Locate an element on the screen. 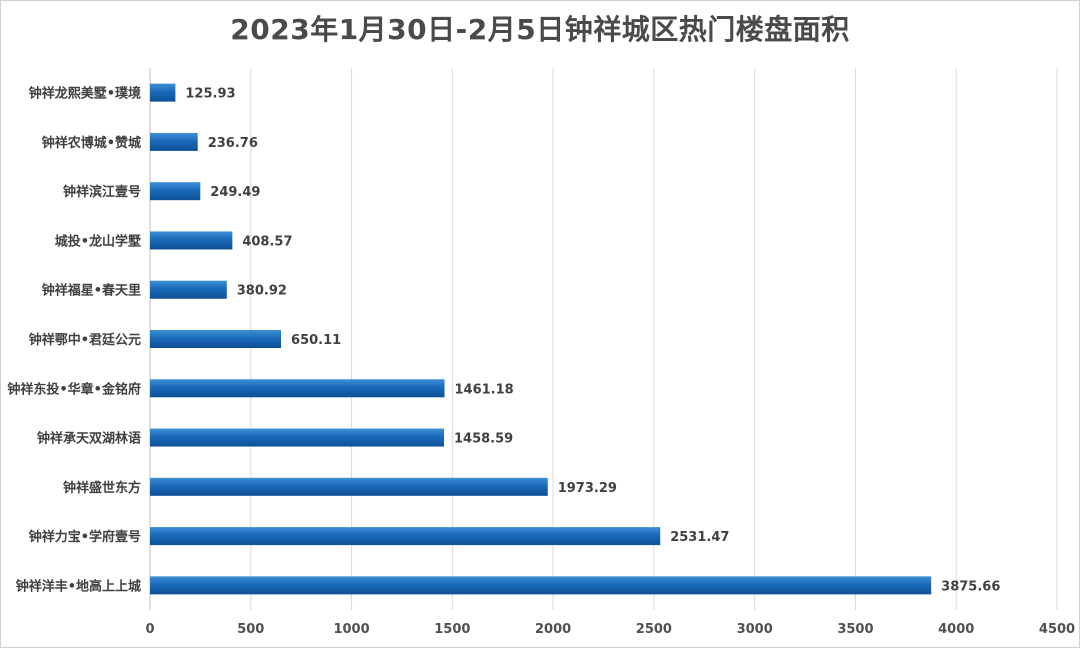 The width and height of the screenshot is (1080, 648). data-label: 408.57 is located at coordinates (267, 241).